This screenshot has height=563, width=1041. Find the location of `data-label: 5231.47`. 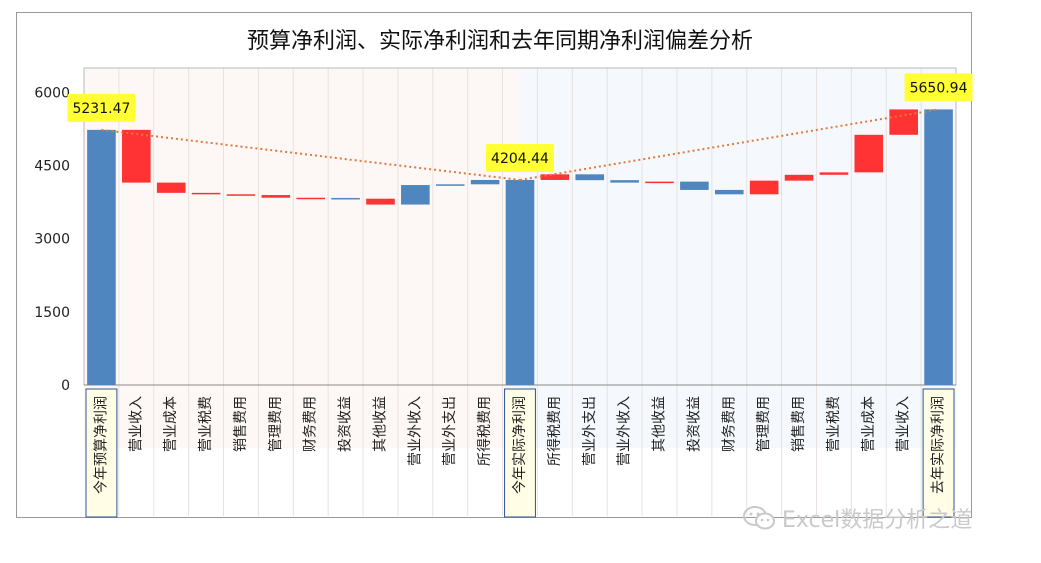

data-label: 5231.47 is located at coordinates (101, 109).